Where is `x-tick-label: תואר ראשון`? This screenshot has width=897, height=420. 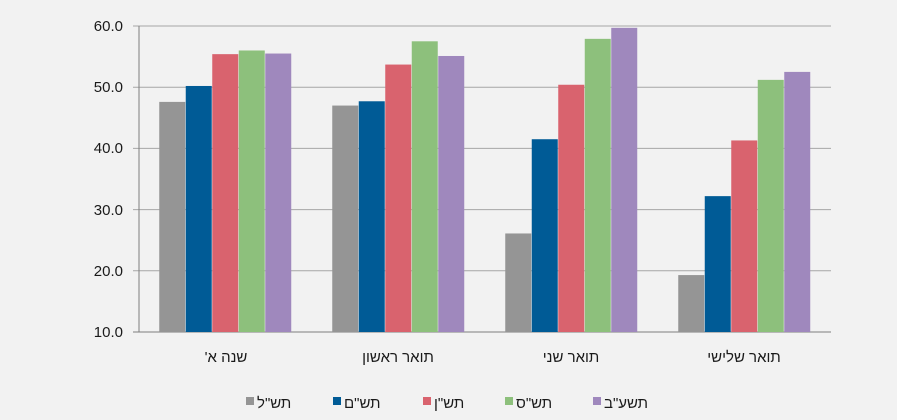
x-tick-label: תואר ראשון is located at coordinates (398, 357).